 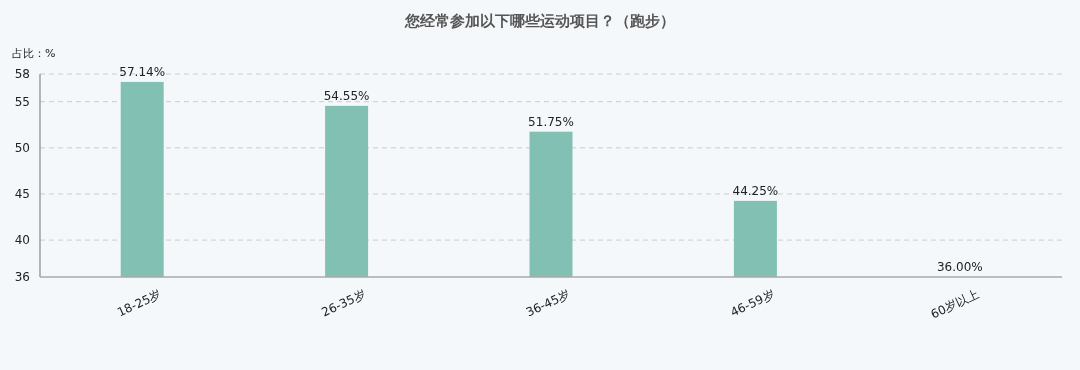 What do you see at coordinates (755, 190) in the screenshot?
I see `data-label: 44.25%` at bounding box center [755, 190].